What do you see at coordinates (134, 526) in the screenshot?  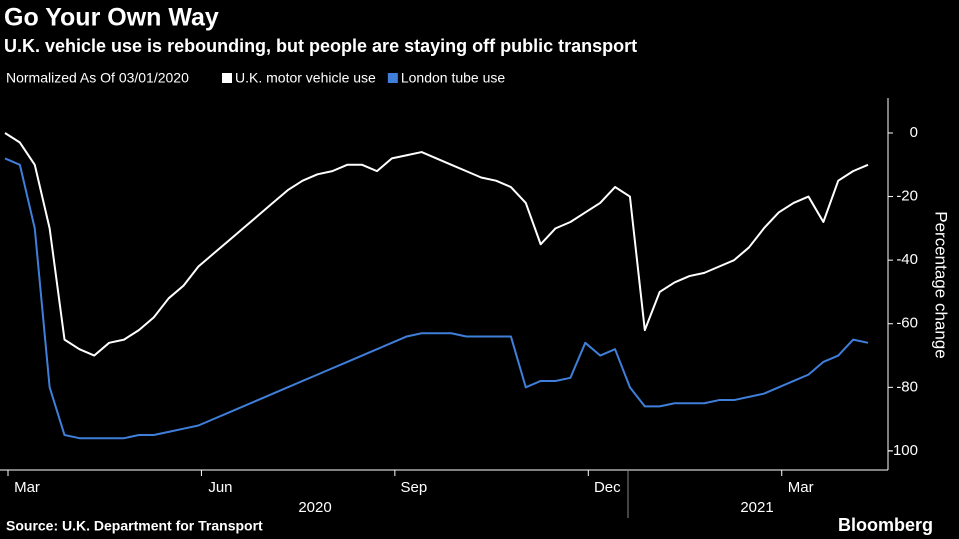 I see `source: Source: U.K. Department for Transport` at bounding box center [134, 526].